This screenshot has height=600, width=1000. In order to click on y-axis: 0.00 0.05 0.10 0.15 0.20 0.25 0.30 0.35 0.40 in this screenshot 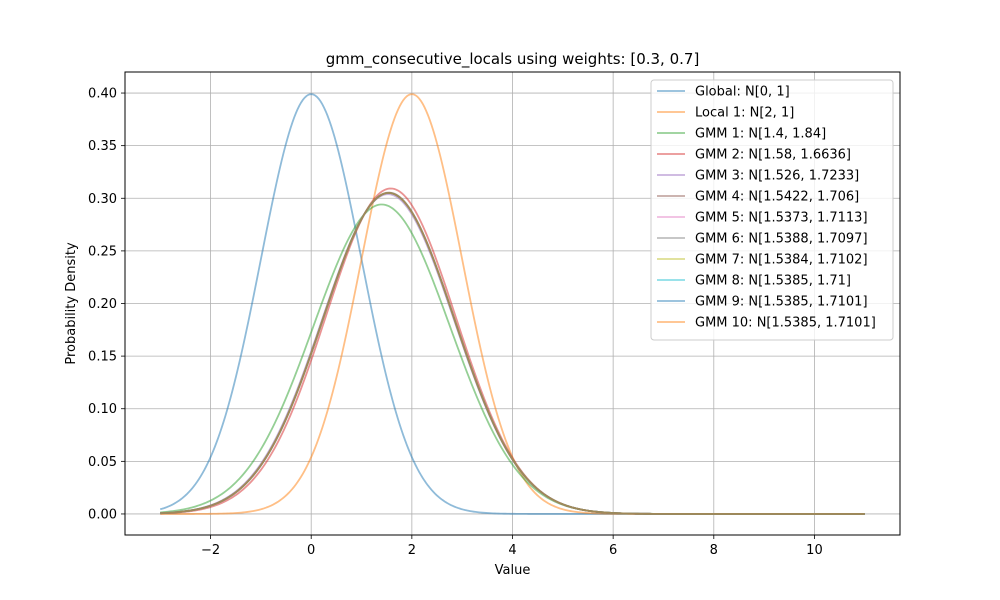, I will do `click(106, 304)`.